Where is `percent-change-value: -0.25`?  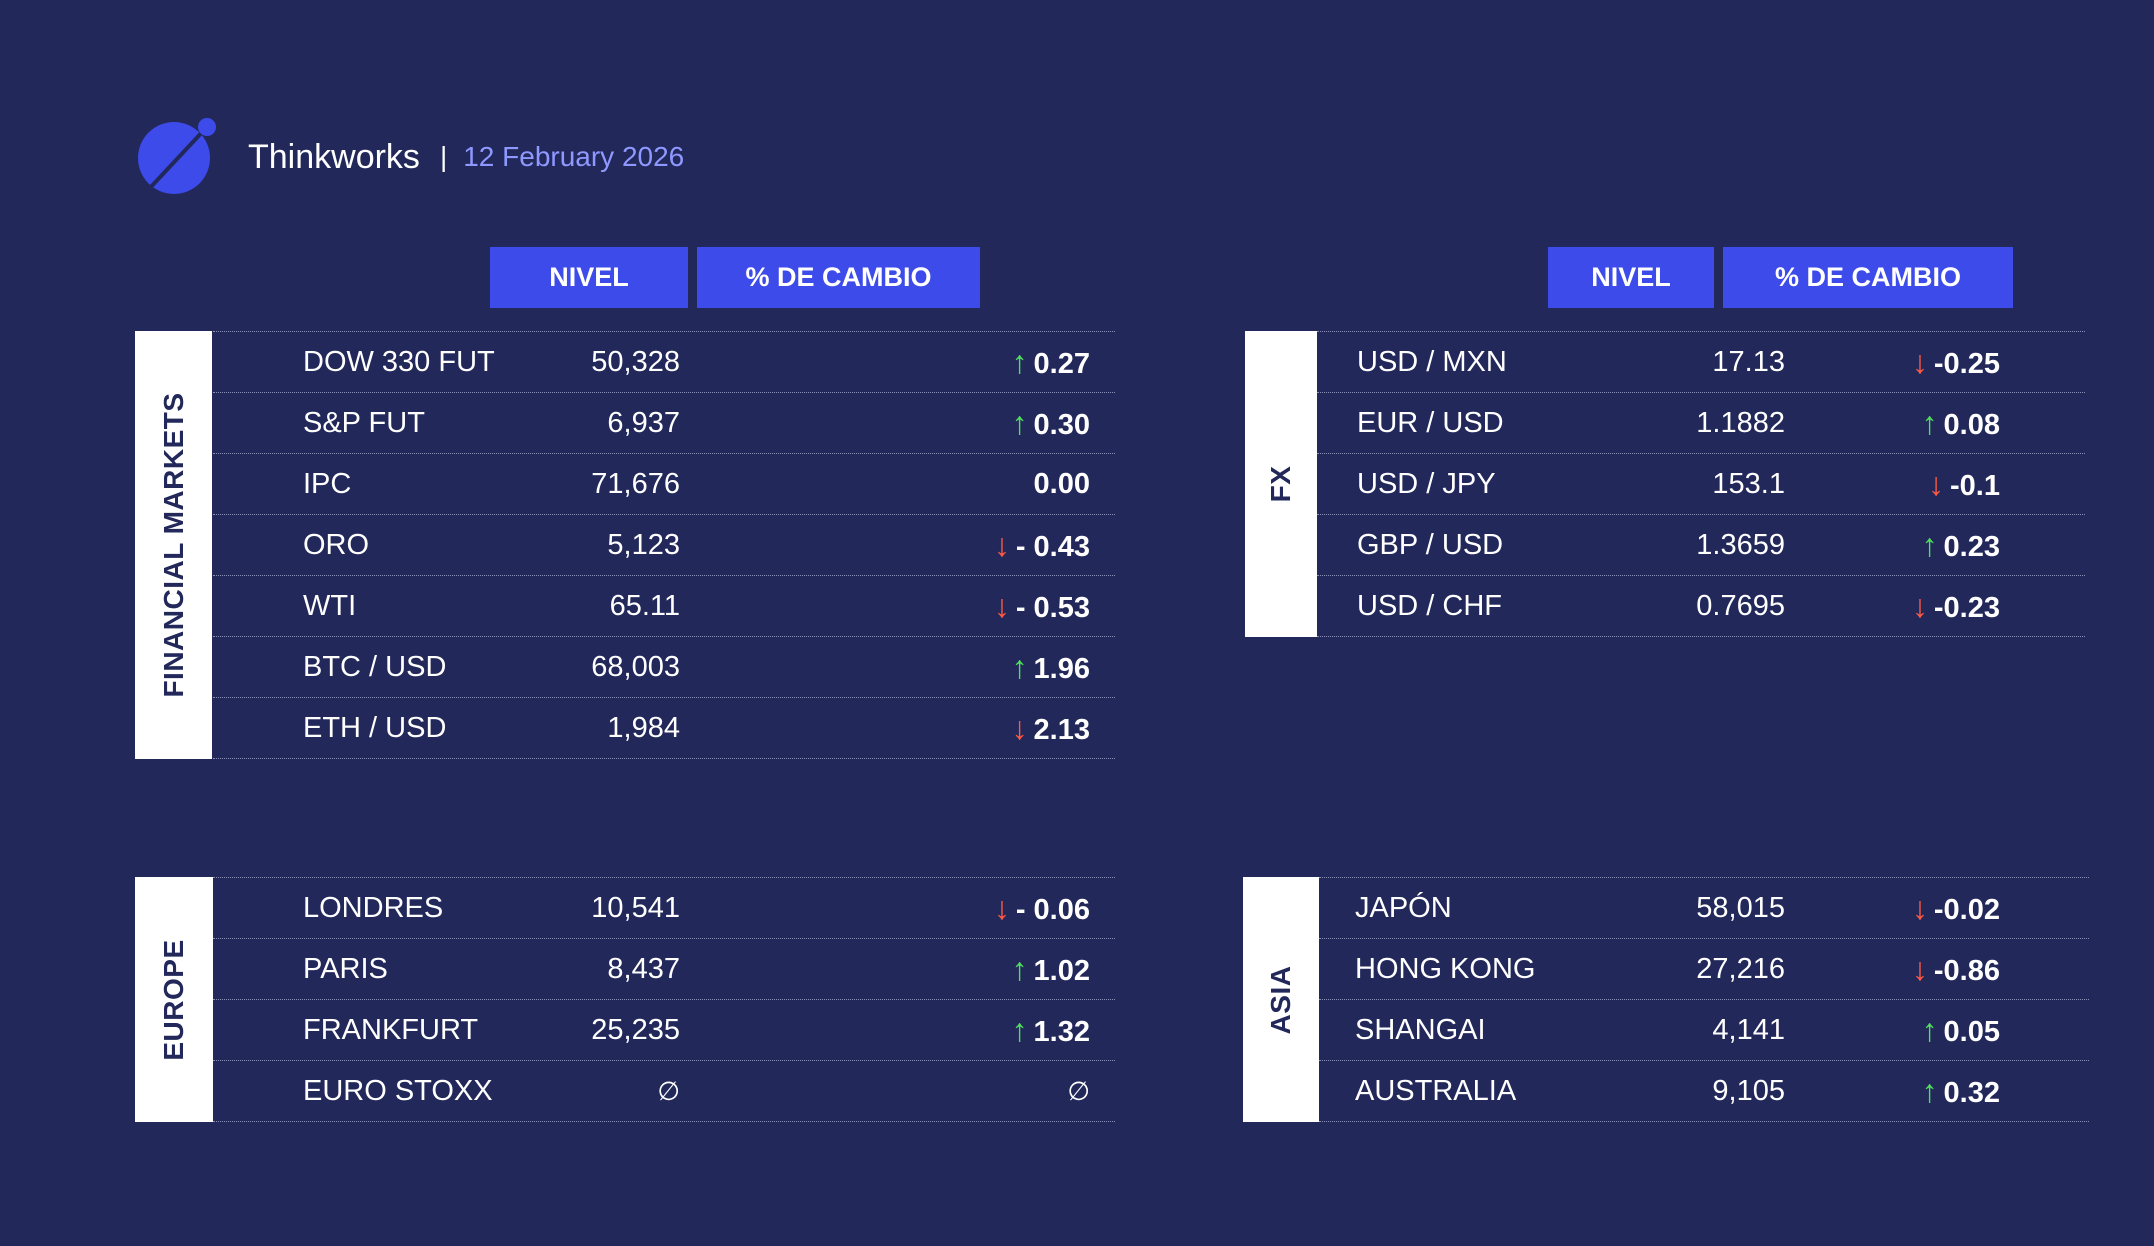
percent-change-value: -0.25 is located at coordinates (1966, 364).